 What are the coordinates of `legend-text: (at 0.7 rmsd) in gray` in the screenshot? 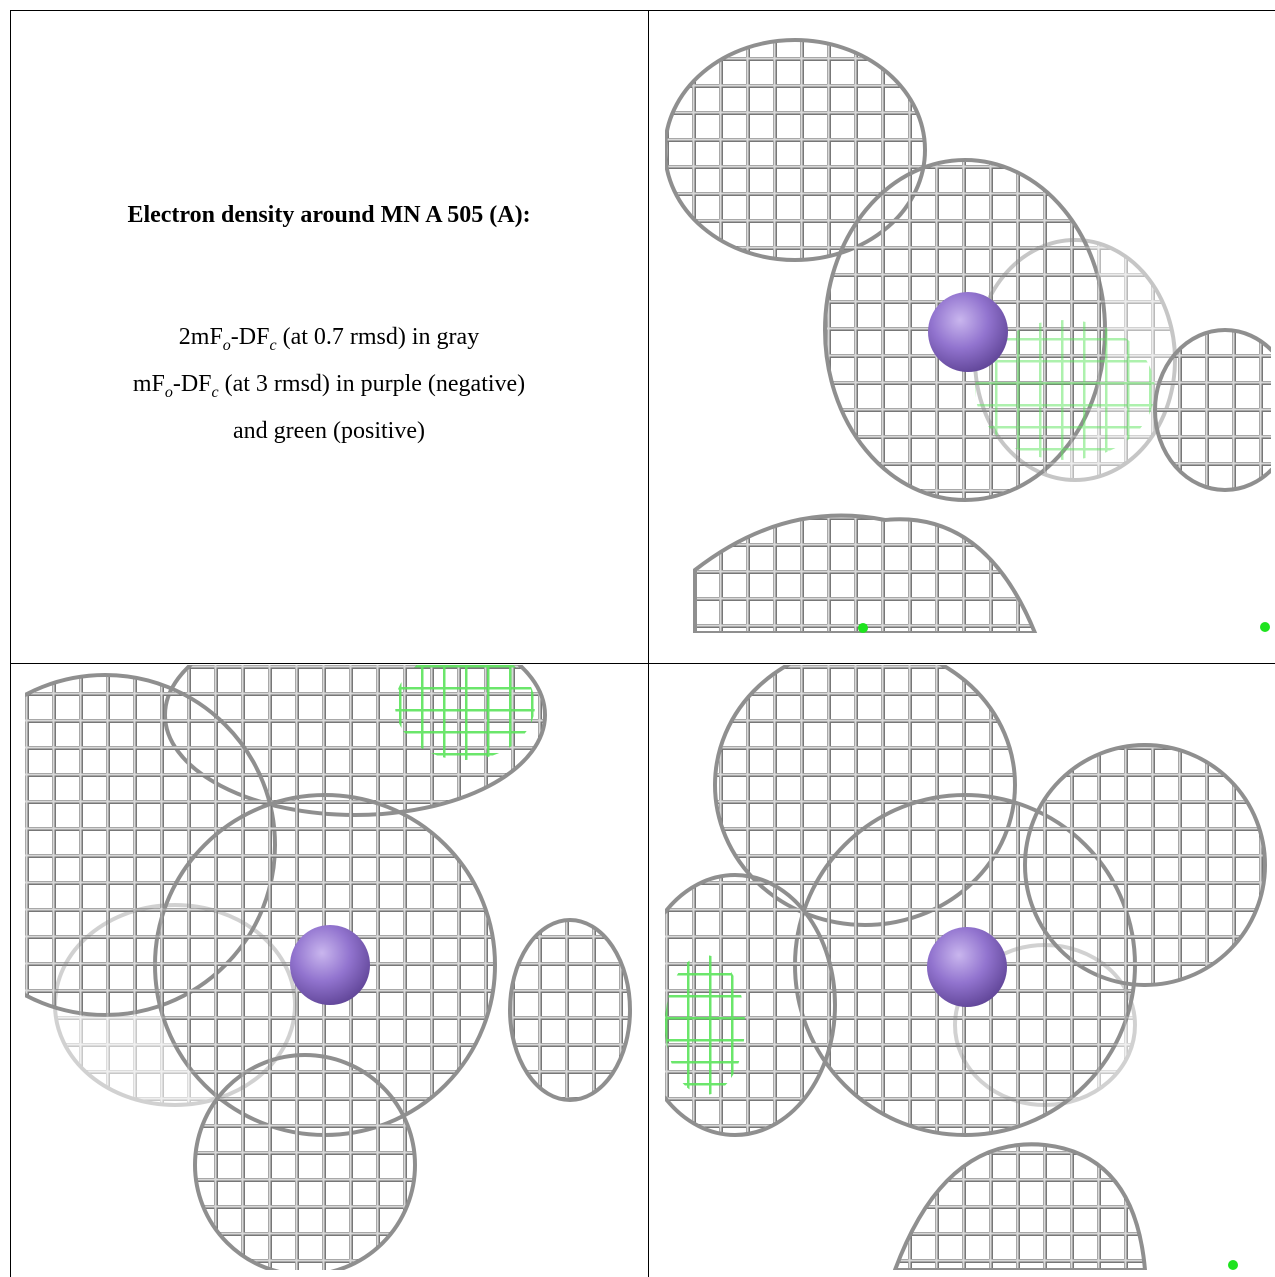 It's located at (378, 337).